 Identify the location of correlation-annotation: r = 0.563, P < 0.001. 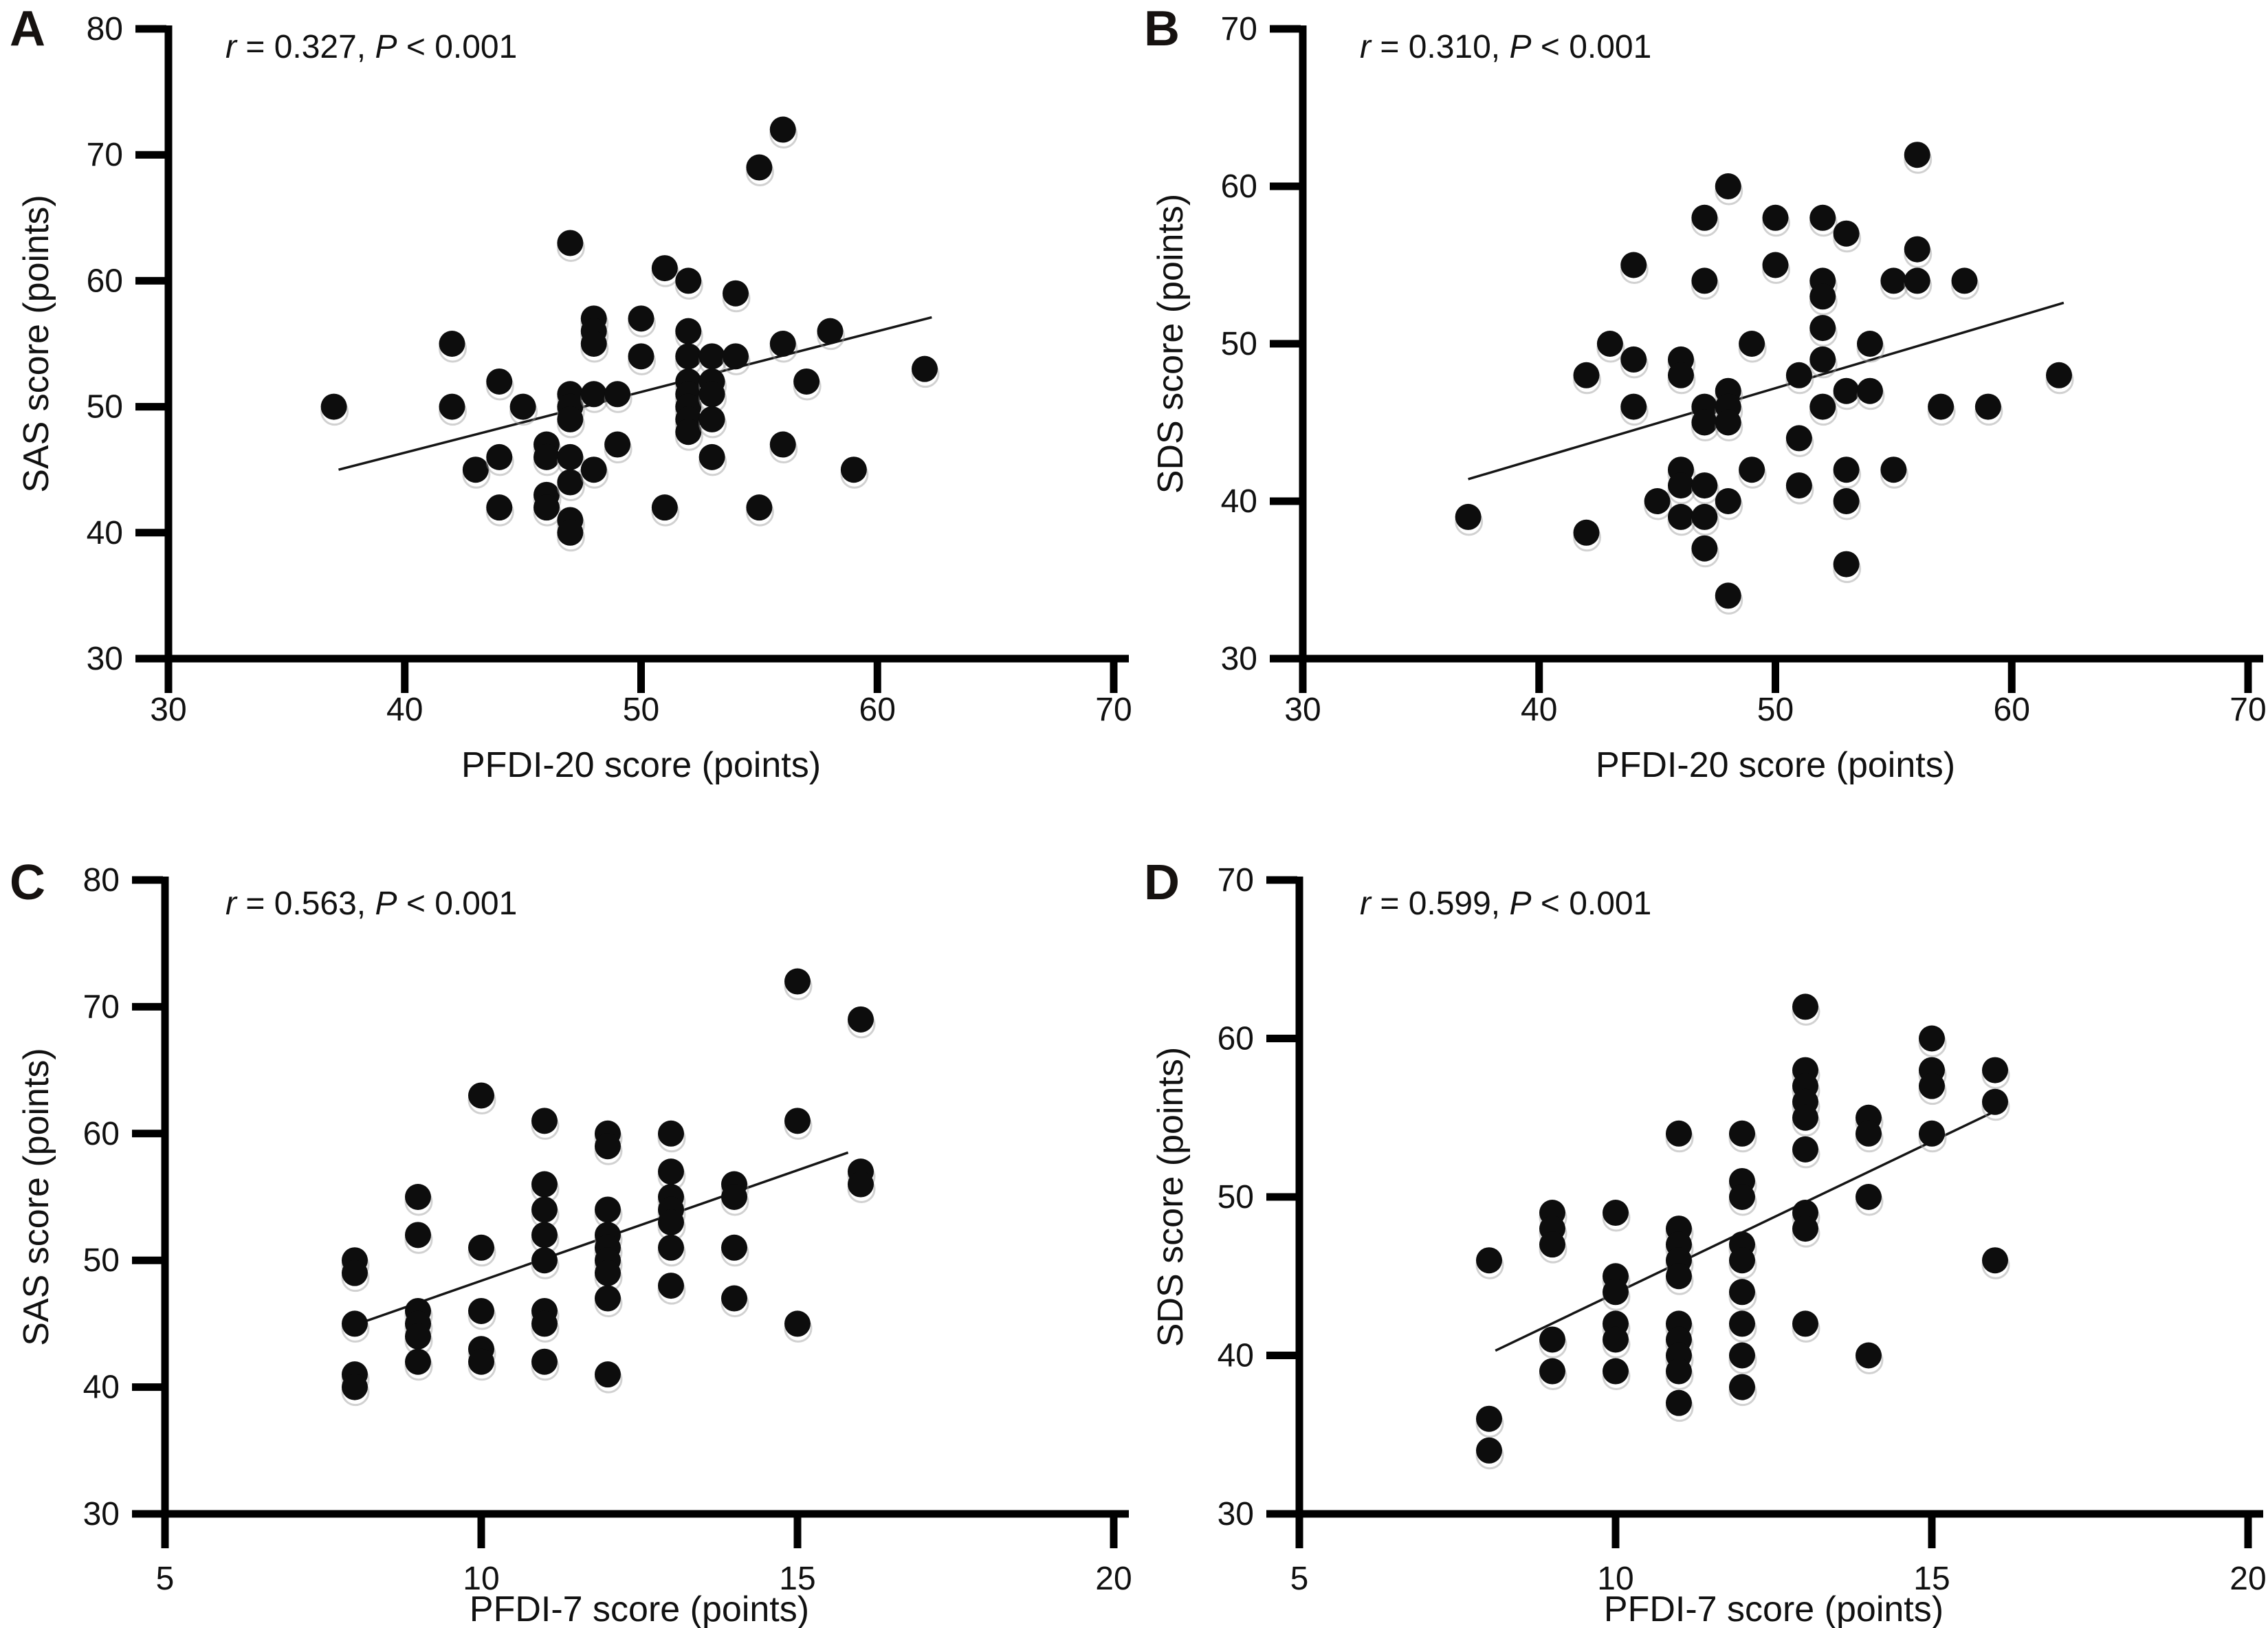
(371, 904).